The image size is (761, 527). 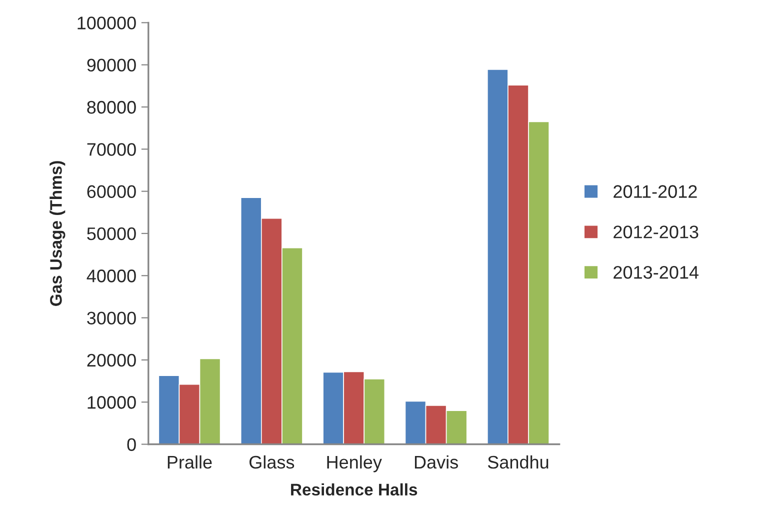 What do you see at coordinates (111, 107) in the screenshot?
I see `y-tick-label: 80000` at bounding box center [111, 107].